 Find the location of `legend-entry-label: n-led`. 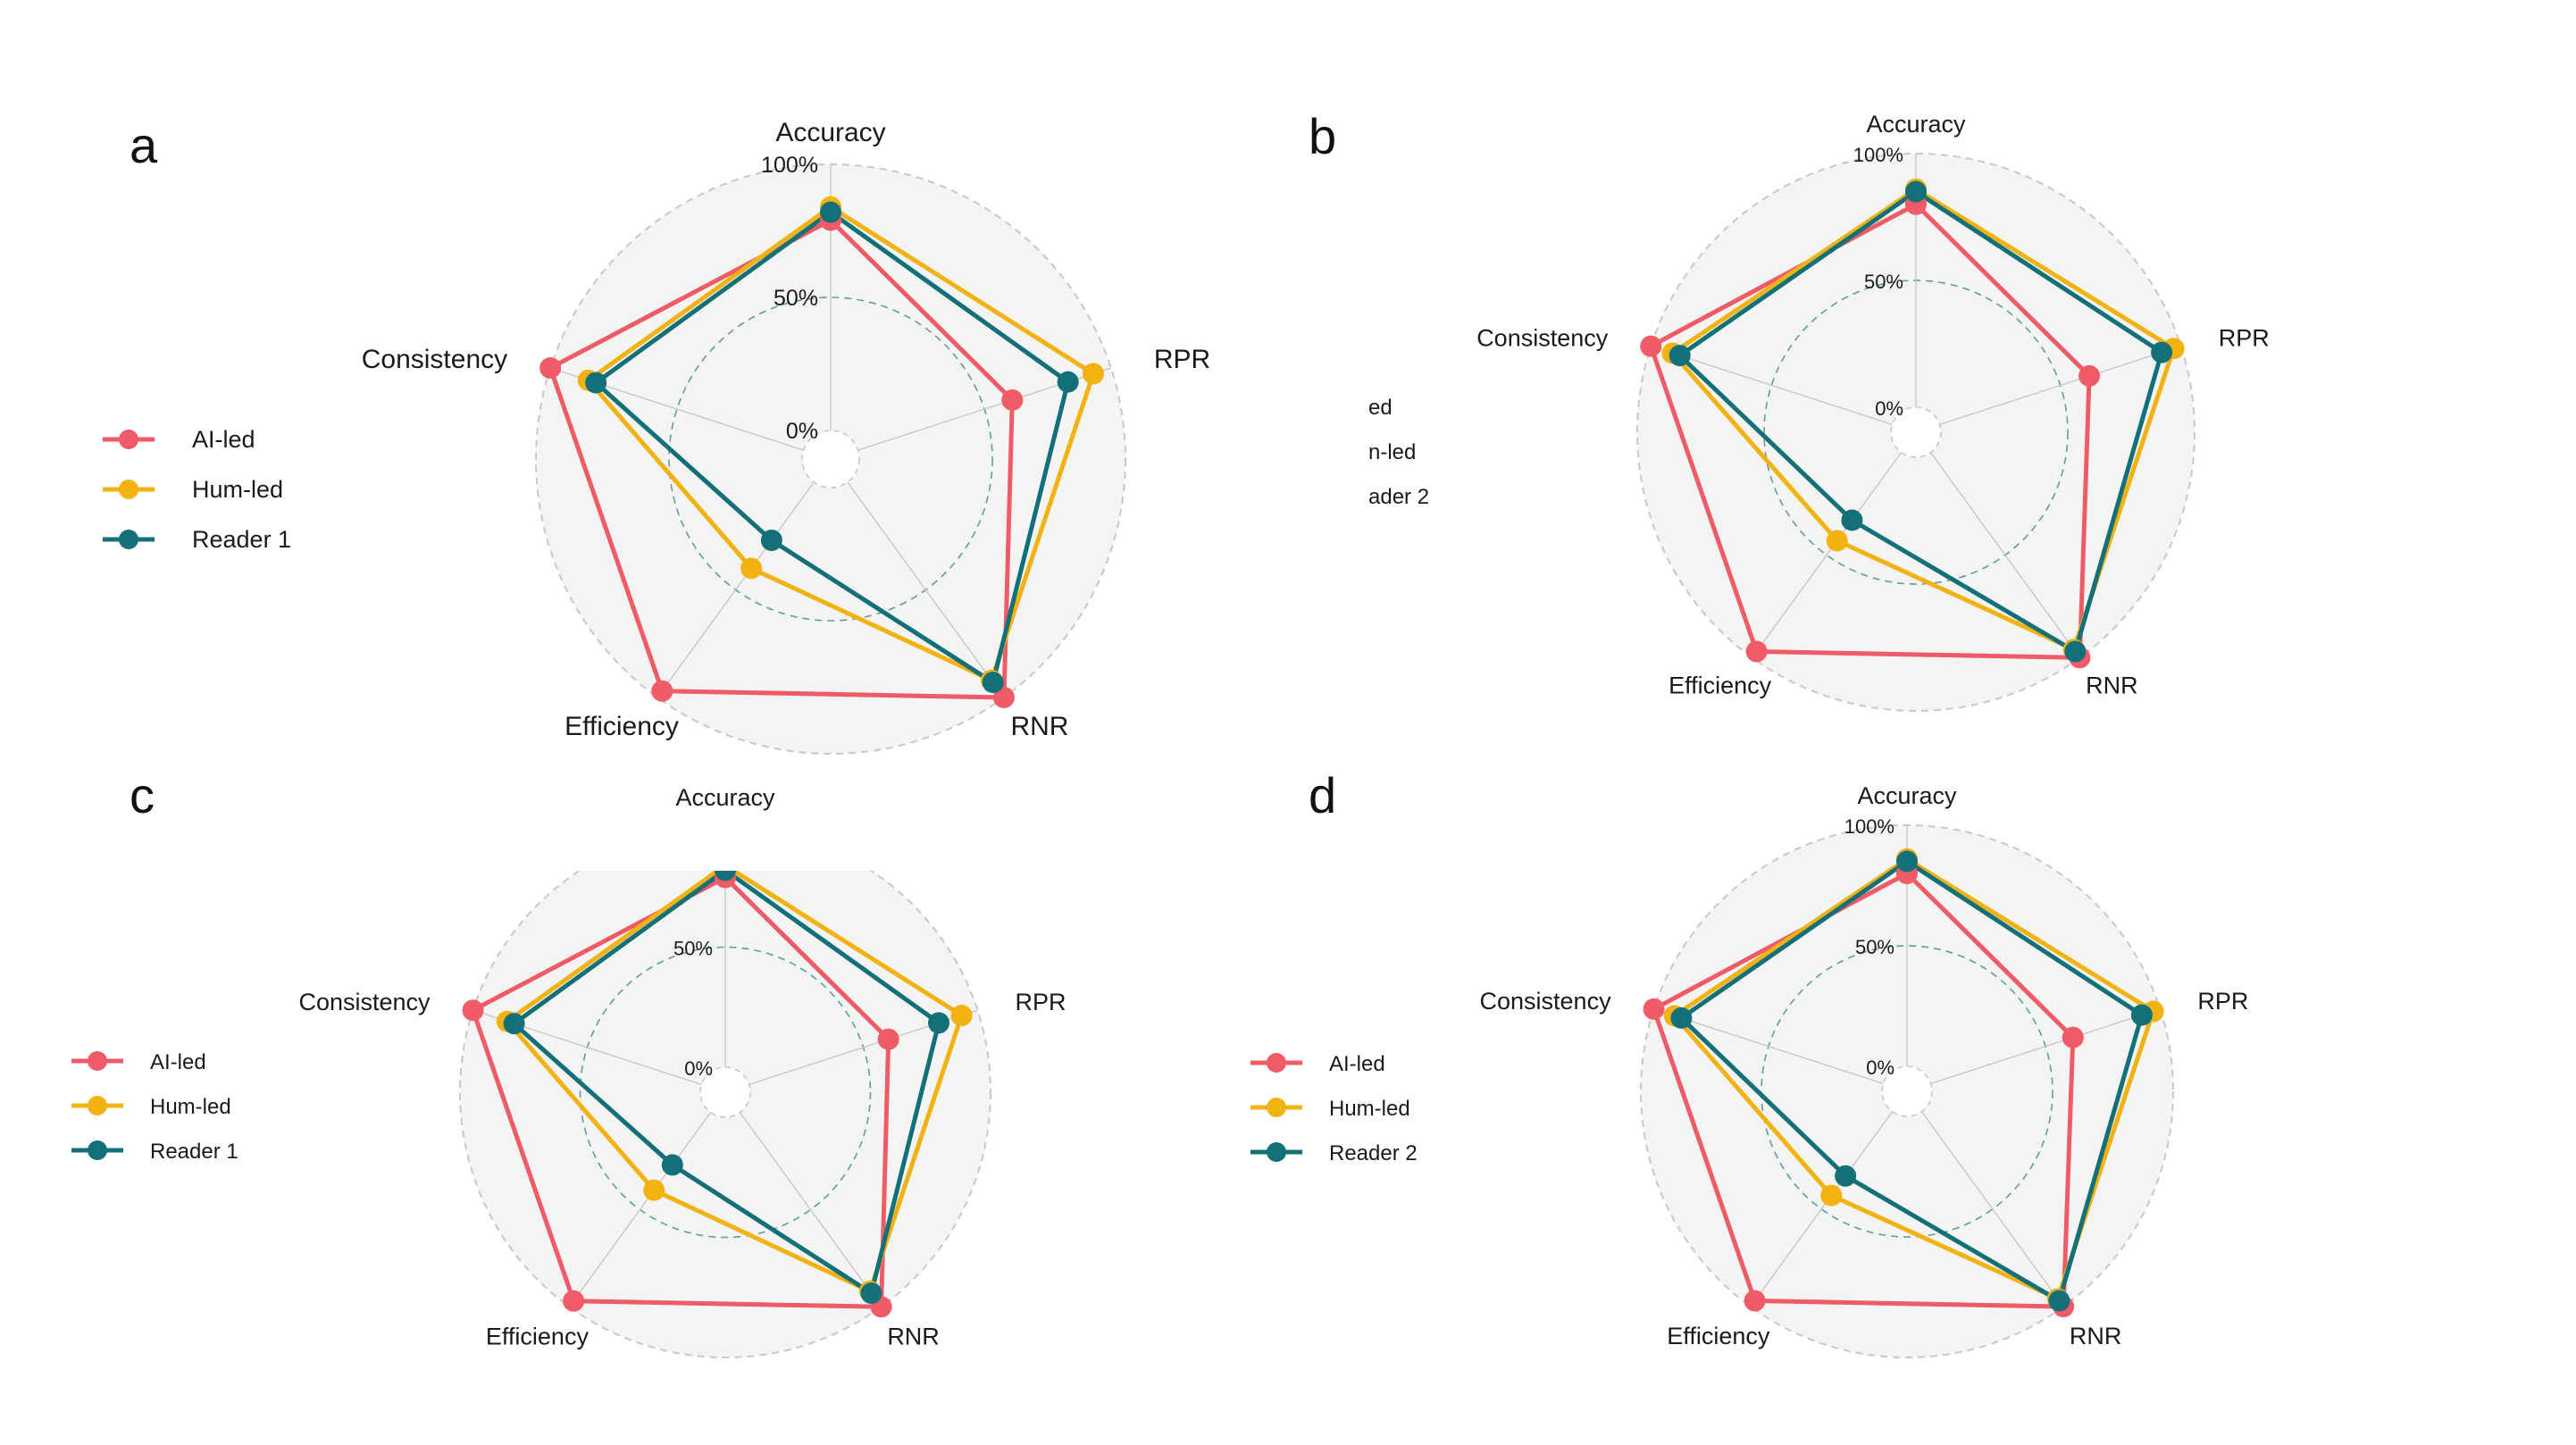

legend-entry-label: n-led is located at coordinates (1392, 452).